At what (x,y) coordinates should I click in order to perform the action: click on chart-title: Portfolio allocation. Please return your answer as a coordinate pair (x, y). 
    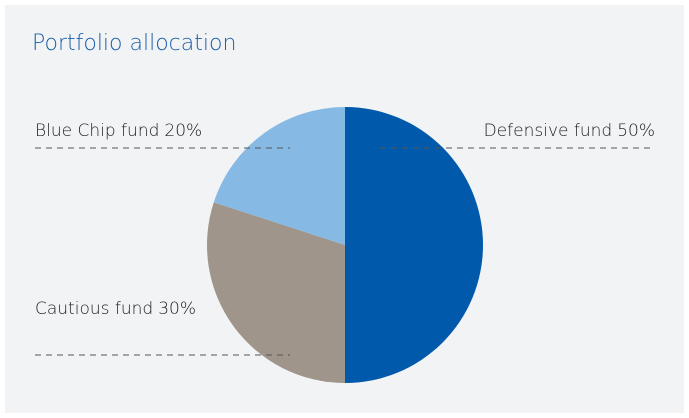
    Looking at the image, I should click on (134, 43).